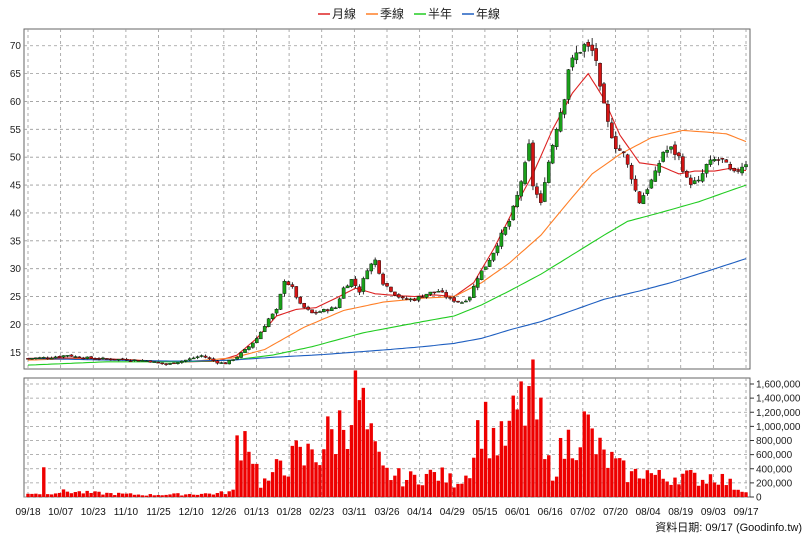 The width and height of the screenshot is (808, 545). I want to click on x-tick-label: 07/02, so click(582, 512).